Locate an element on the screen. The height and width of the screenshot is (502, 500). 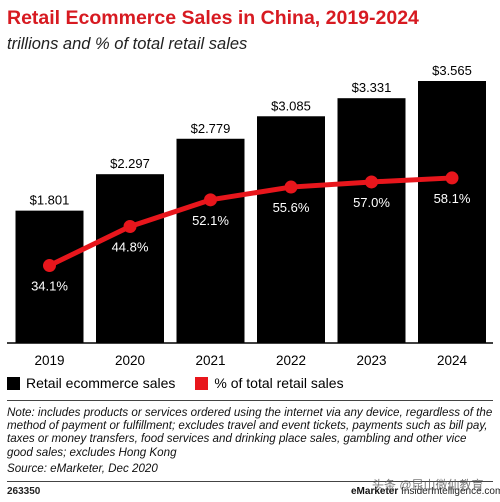
bar-2024 is located at coordinates (452, 212).